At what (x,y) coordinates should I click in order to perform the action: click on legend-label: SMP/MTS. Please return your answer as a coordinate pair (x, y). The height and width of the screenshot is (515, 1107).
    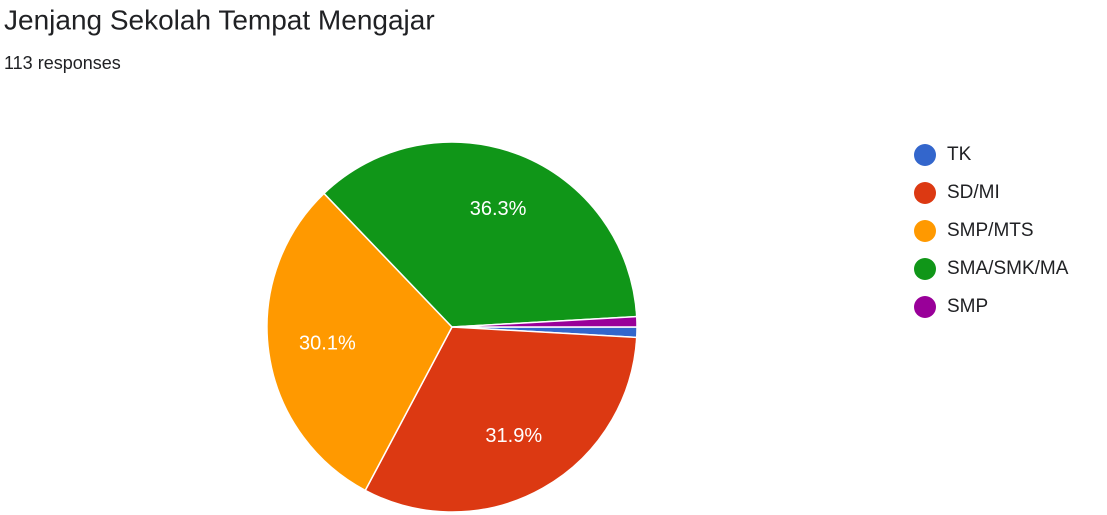
    Looking at the image, I should click on (990, 230).